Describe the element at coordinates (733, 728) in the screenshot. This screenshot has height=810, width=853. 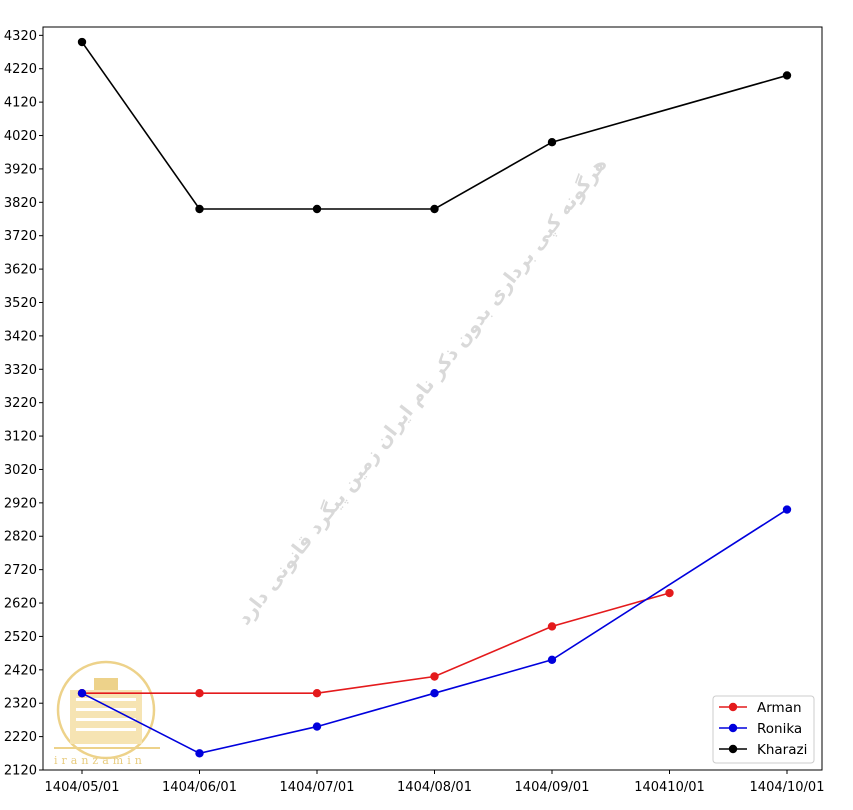
I see `legend-marker-ronika` at that location.